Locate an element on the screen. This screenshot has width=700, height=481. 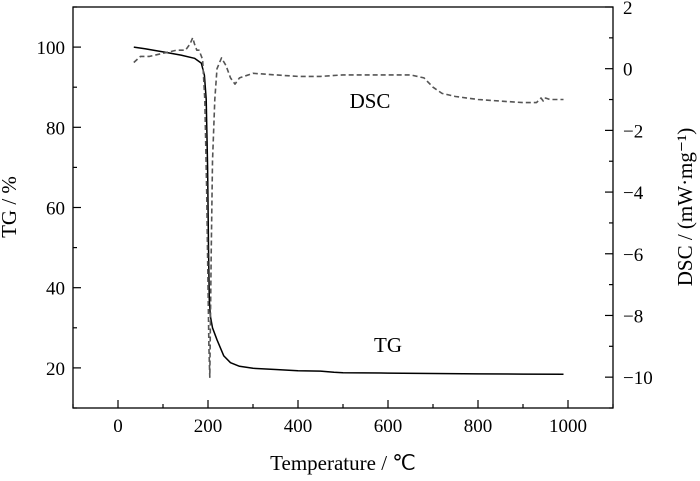
left-y-axis-title: TG / % is located at coordinates (10, 207).